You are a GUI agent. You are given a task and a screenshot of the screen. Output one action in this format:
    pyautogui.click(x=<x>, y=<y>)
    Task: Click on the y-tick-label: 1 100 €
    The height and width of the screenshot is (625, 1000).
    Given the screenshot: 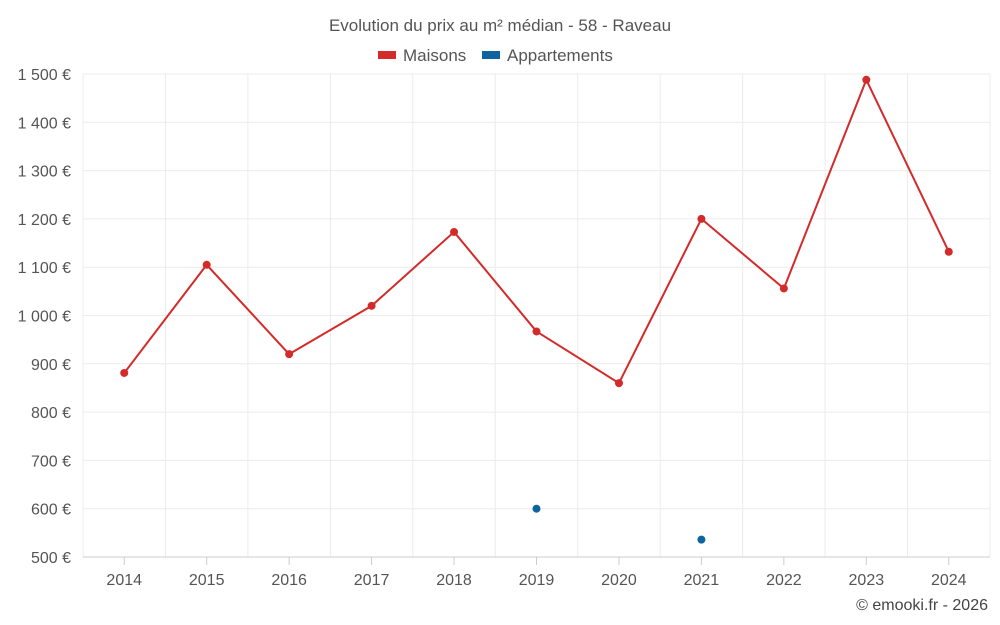 What is the action you would take?
    pyautogui.click(x=44, y=268)
    